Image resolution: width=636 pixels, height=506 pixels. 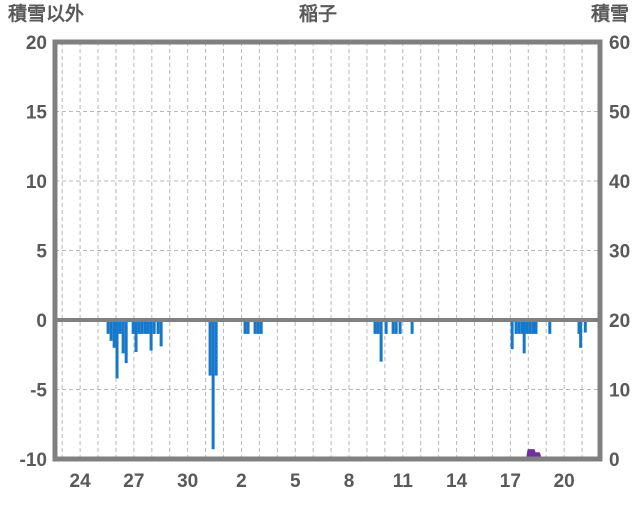 I want to click on left-tick-label: 5, so click(x=41, y=252).